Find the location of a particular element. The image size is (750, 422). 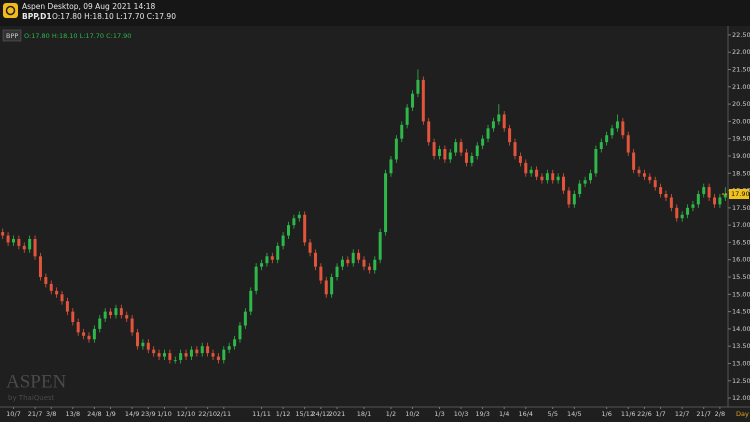

y-tick-label: 16.00 is located at coordinates (741, 260).